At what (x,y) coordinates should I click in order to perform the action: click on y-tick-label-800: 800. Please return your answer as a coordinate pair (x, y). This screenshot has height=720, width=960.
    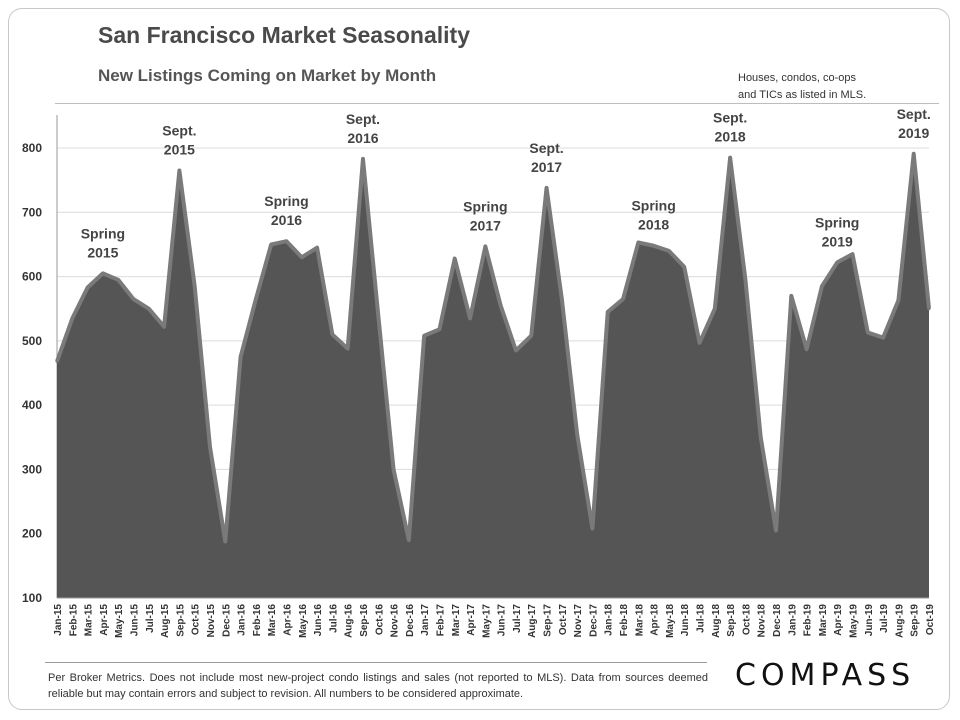
    Looking at the image, I should click on (32, 148).